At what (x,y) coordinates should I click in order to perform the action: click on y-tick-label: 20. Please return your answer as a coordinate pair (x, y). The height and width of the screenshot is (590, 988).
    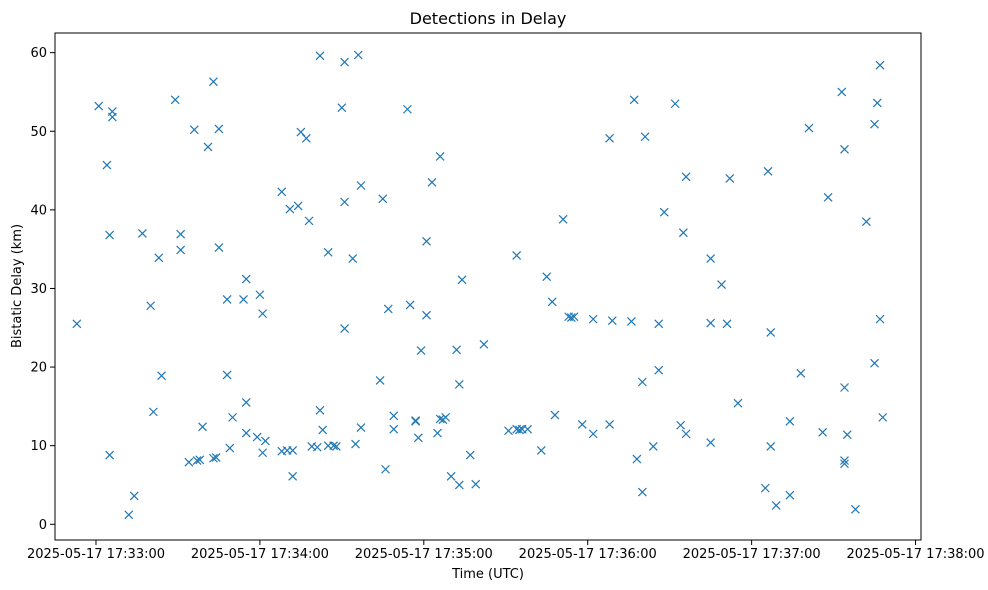
    Looking at the image, I should click on (38, 368).